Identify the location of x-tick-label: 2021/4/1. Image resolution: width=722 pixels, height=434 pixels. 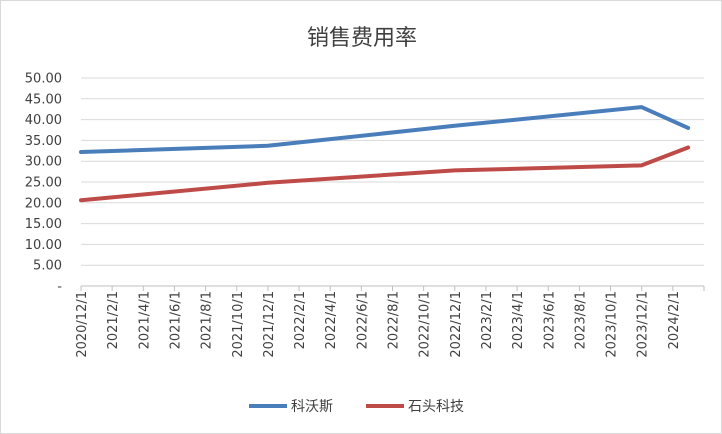
(144, 320).